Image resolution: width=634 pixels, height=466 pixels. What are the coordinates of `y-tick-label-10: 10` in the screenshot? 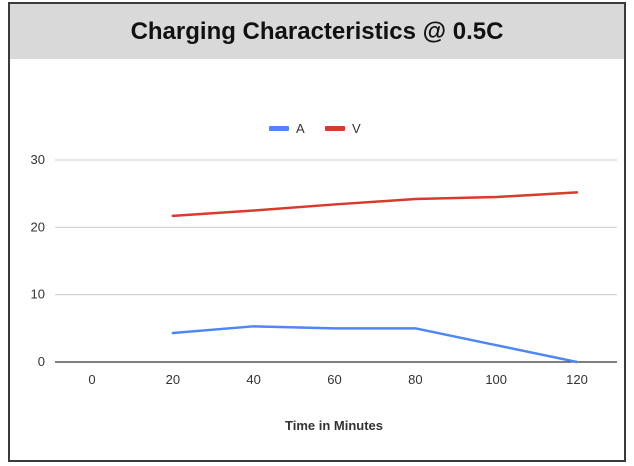 It's located at (38, 294).